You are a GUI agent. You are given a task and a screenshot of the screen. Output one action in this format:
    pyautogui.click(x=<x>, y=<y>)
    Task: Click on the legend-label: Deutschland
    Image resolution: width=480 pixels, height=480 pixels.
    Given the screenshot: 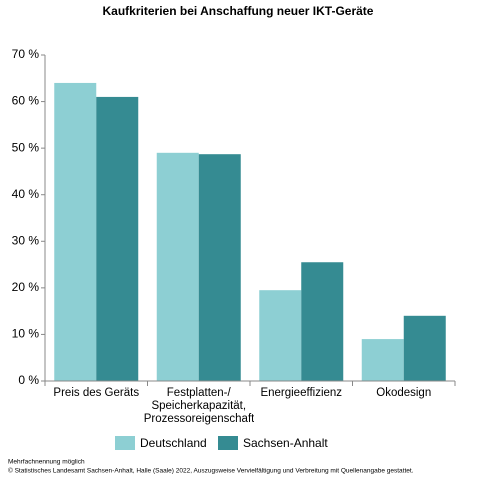 What is the action you would take?
    pyautogui.click(x=173, y=443)
    